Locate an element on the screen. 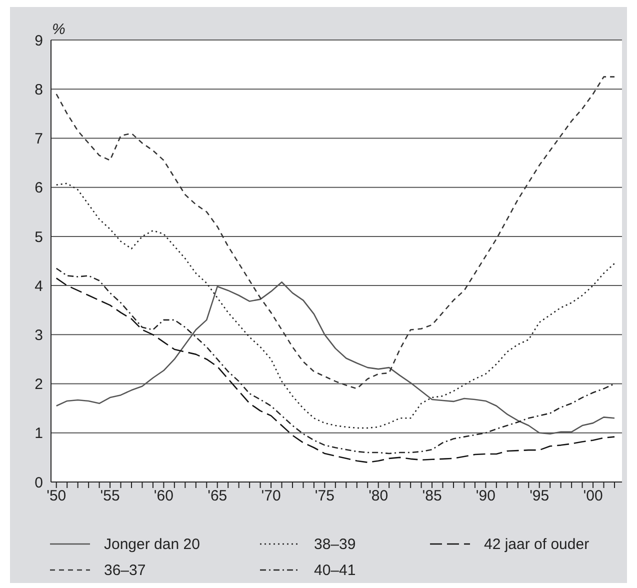 The image size is (637, 588). x-tick-label: '95 is located at coordinates (540, 496).